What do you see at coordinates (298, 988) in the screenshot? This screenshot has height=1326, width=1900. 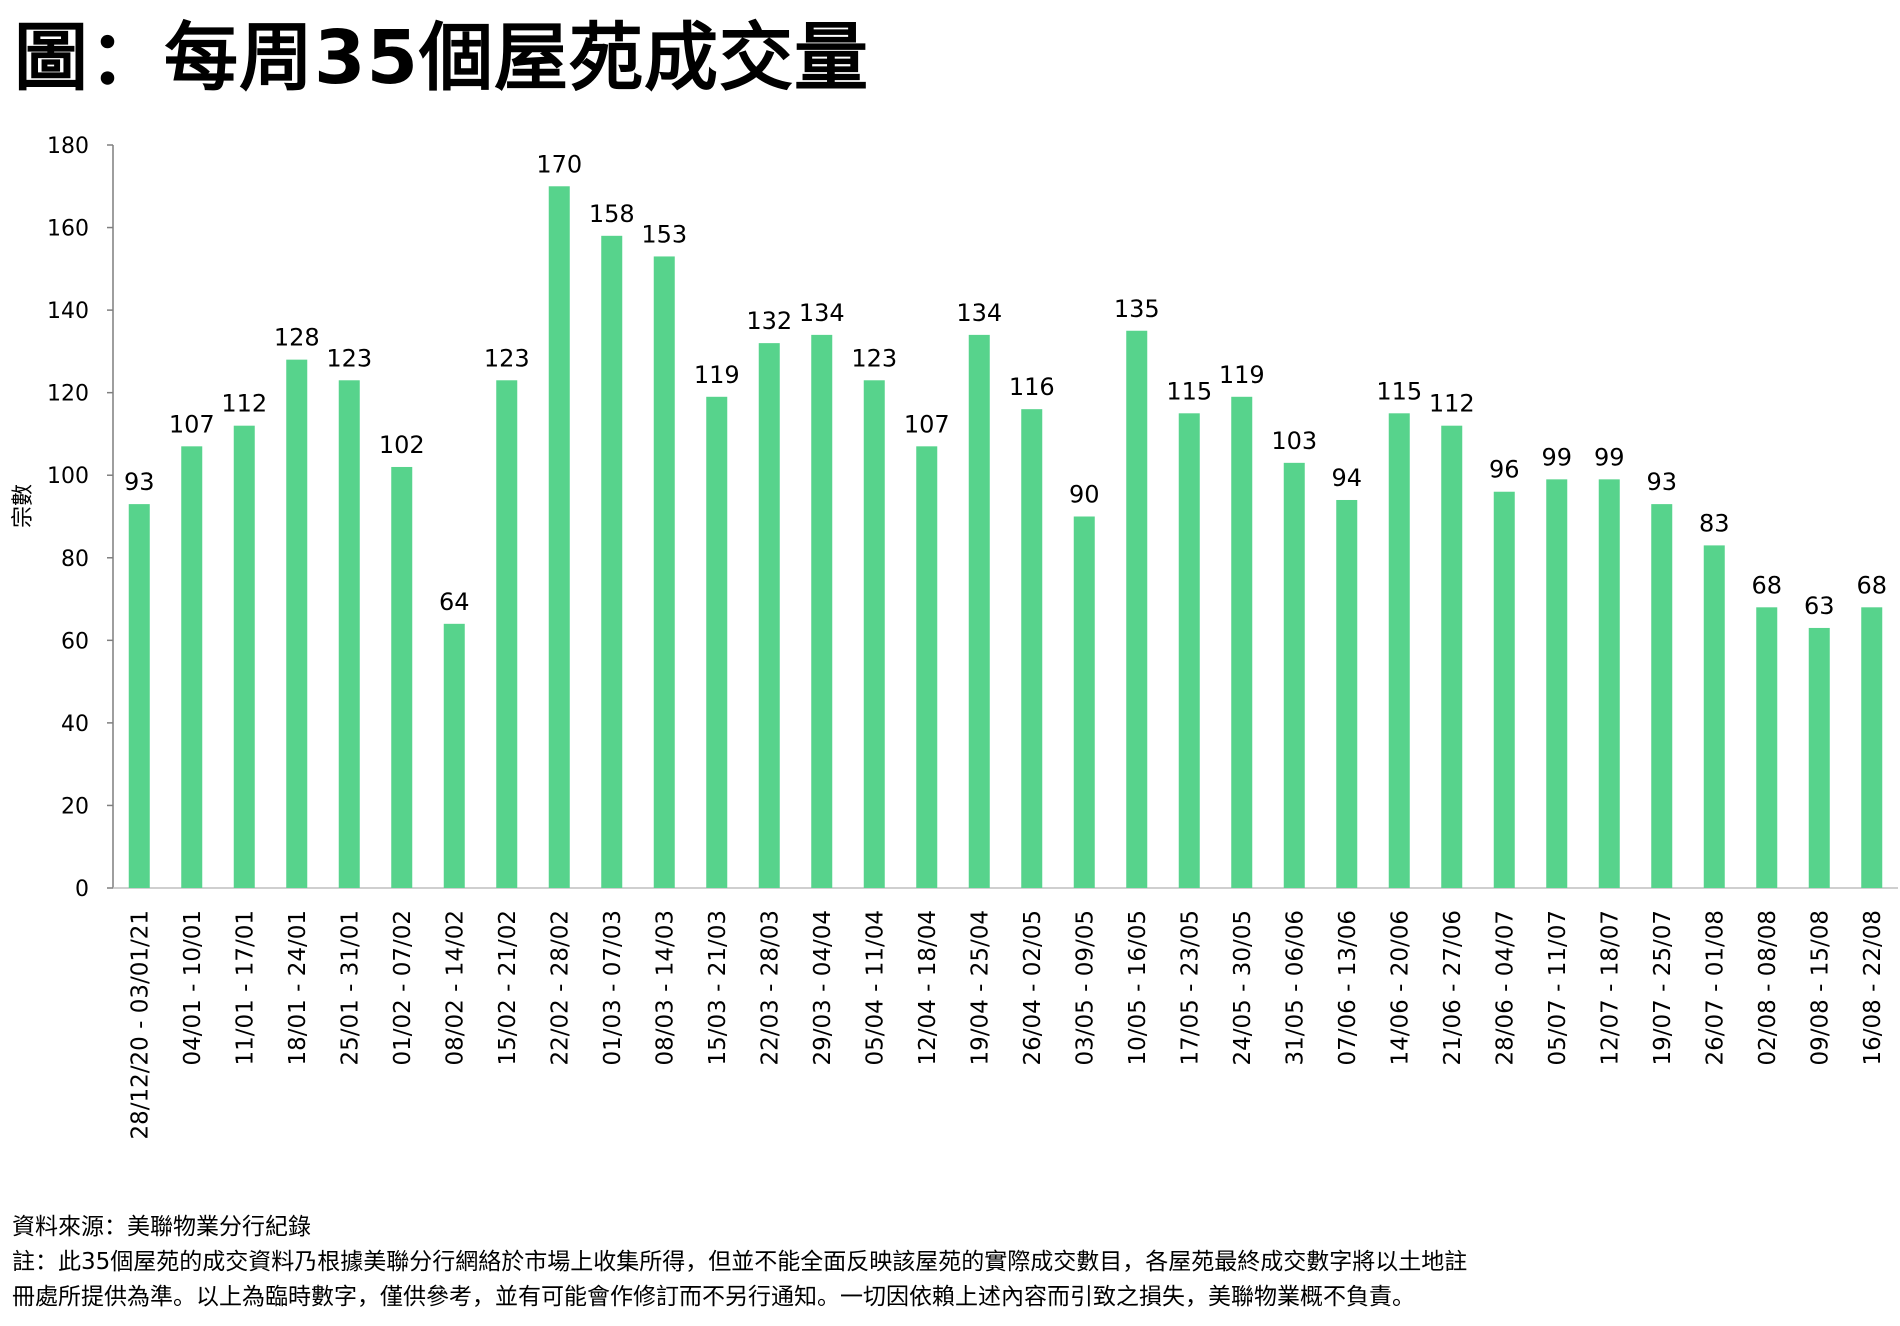 I see `x-tick-label: 18/01 - 24/01` at bounding box center [298, 988].